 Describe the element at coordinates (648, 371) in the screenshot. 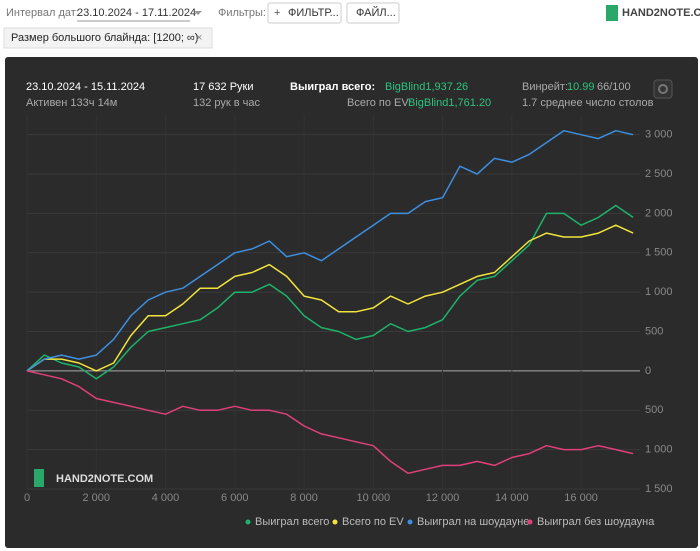

I see `y-tick-label: 0` at that location.